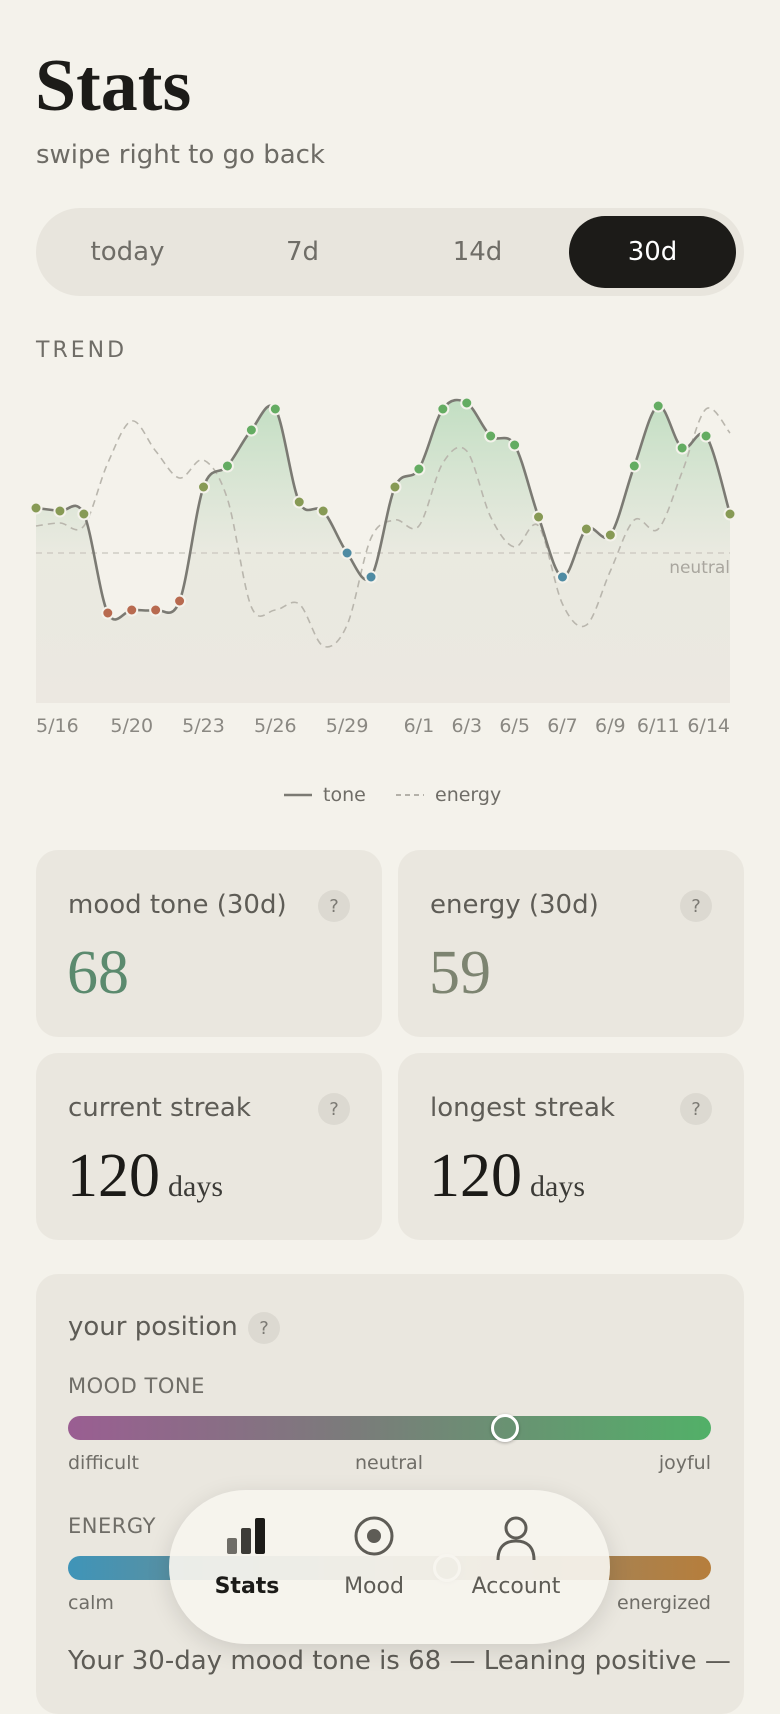  What do you see at coordinates (344, 795) in the screenshot?
I see `legend-label: tone` at bounding box center [344, 795].